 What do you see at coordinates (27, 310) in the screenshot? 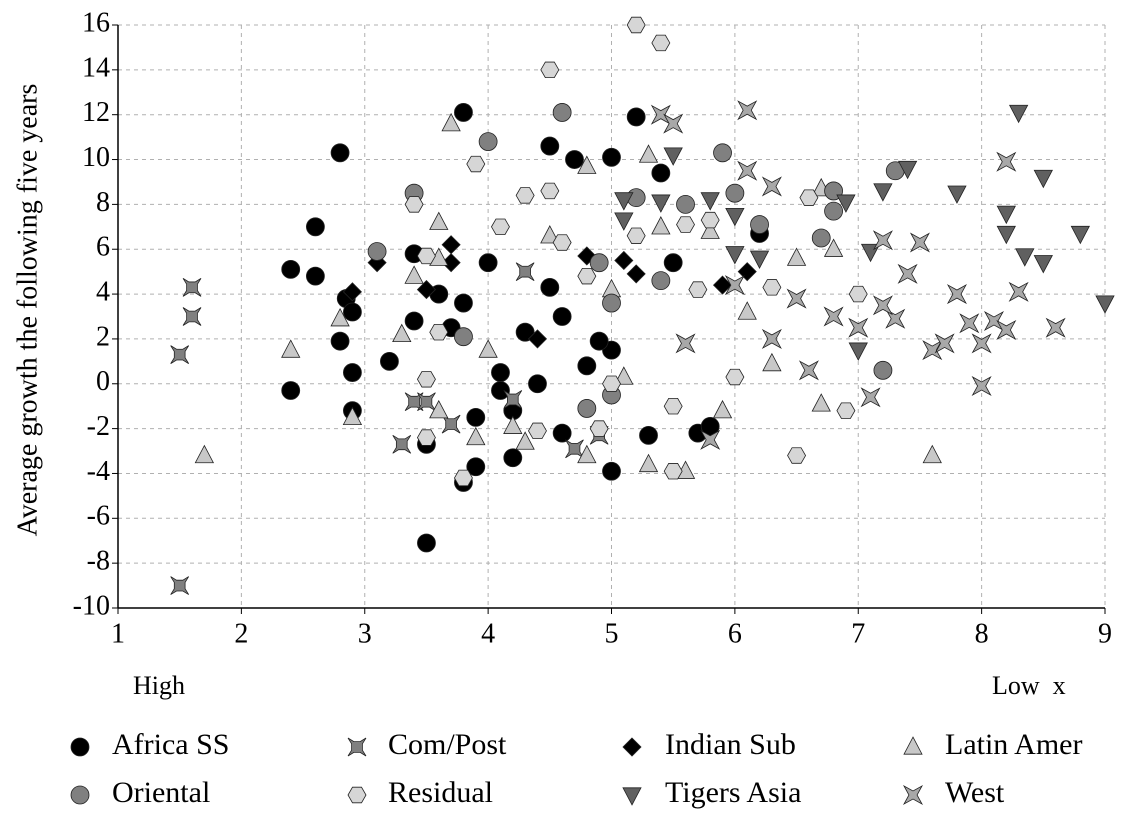
I see `y-axis-label: Average growth the following five years` at bounding box center [27, 310].